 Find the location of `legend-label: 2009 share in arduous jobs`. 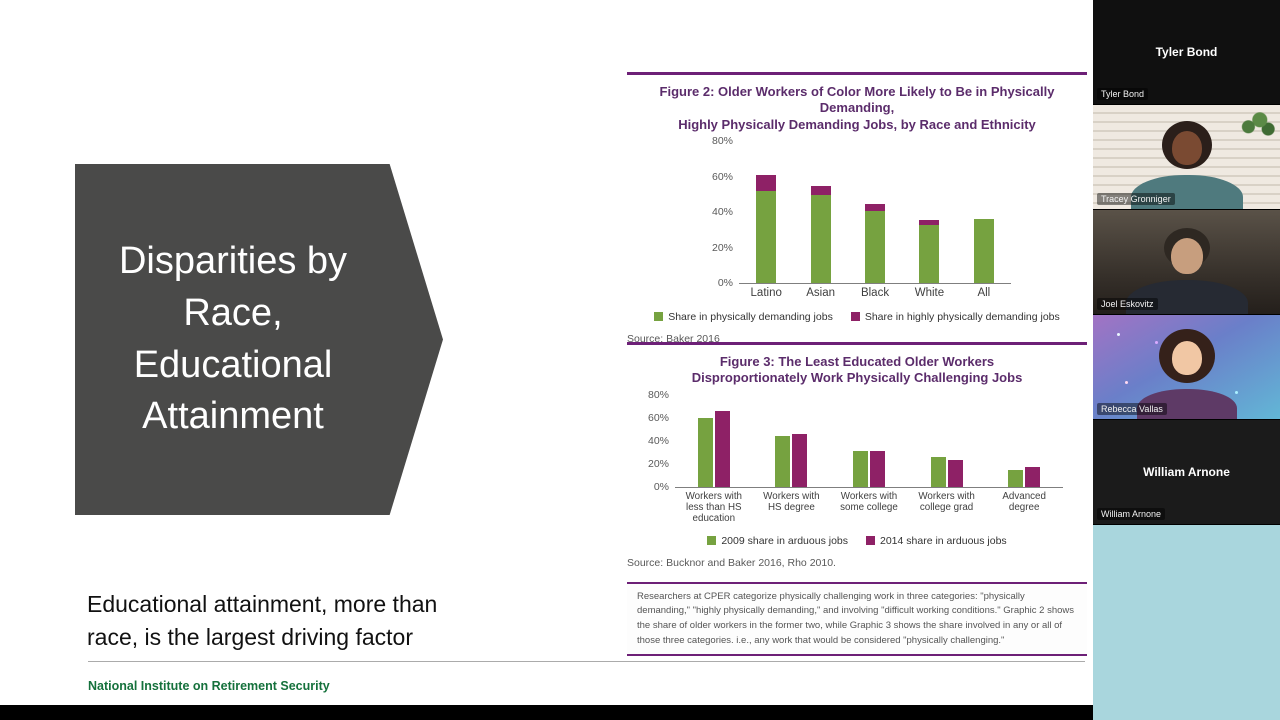

legend-label: 2009 share in arduous jobs is located at coordinates (784, 540).